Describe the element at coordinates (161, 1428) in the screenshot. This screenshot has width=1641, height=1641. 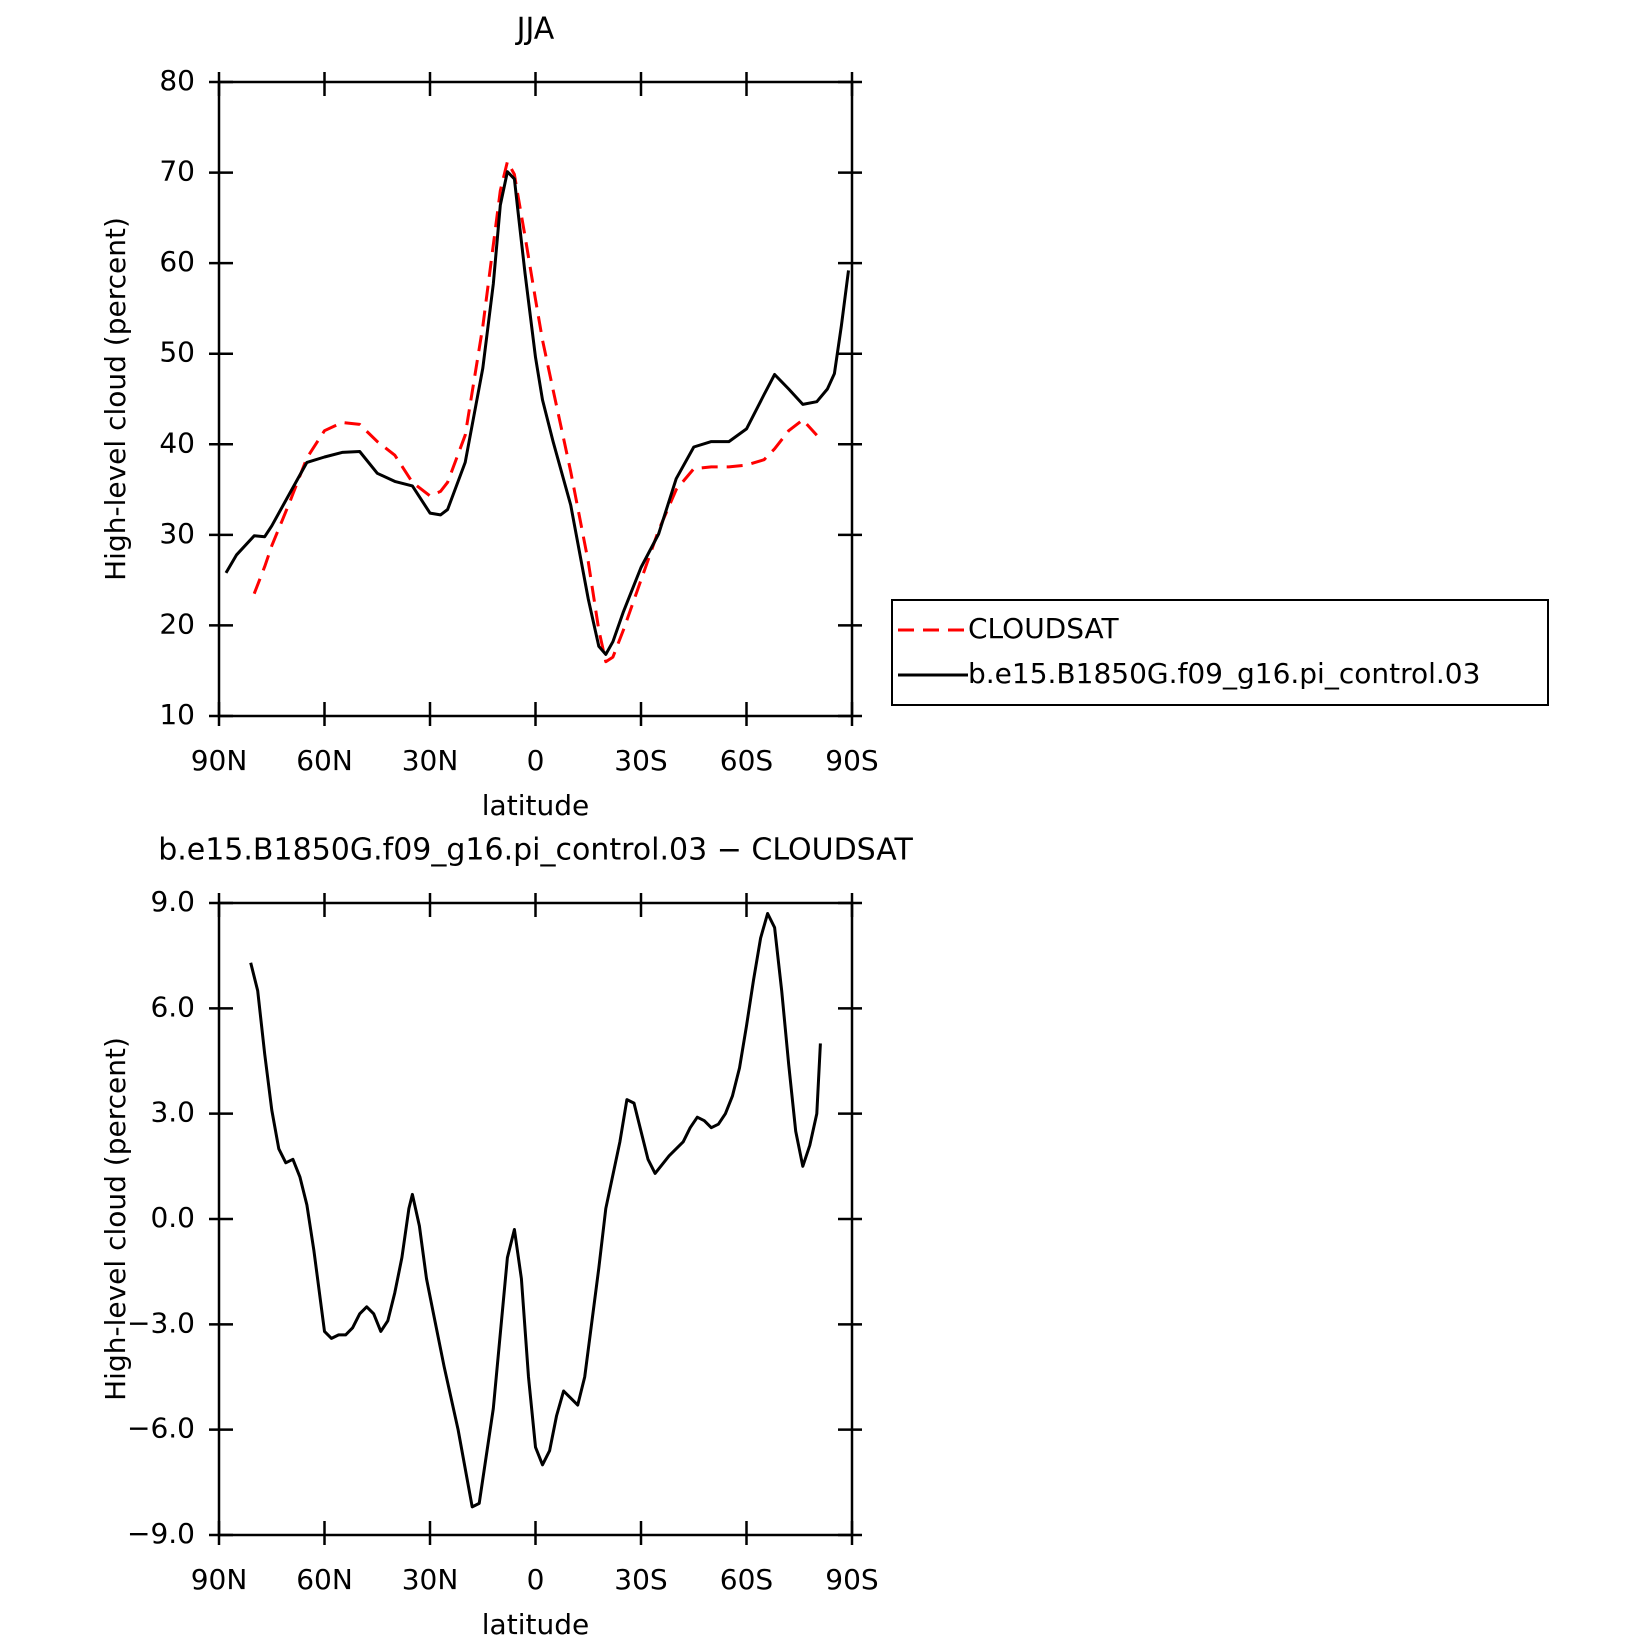
I see `y-tick-label: −6.0` at that location.